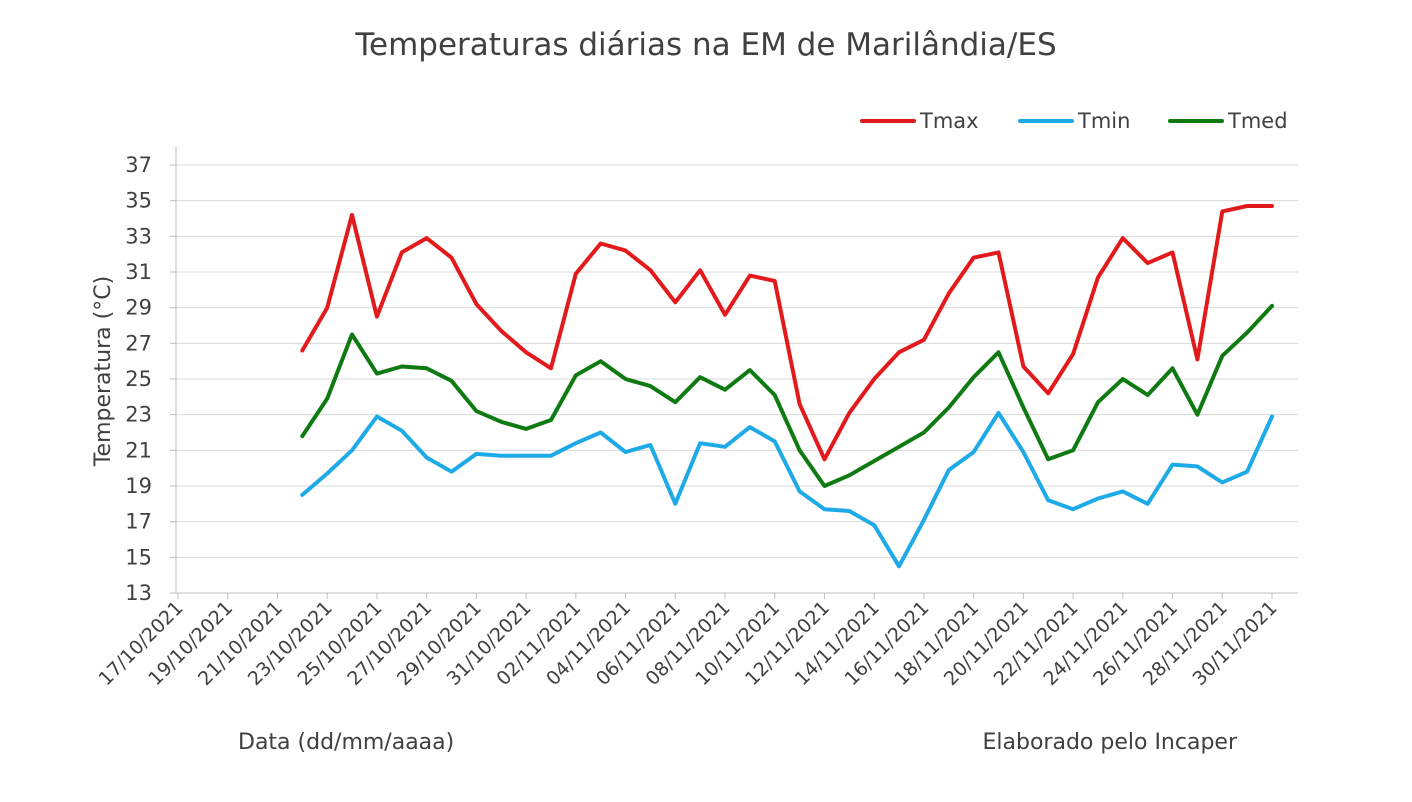 This screenshot has width=1412, height=802. Describe the element at coordinates (1110, 742) in the screenshot. I see `source-note: Elaborado pelo Incaper` at that location.